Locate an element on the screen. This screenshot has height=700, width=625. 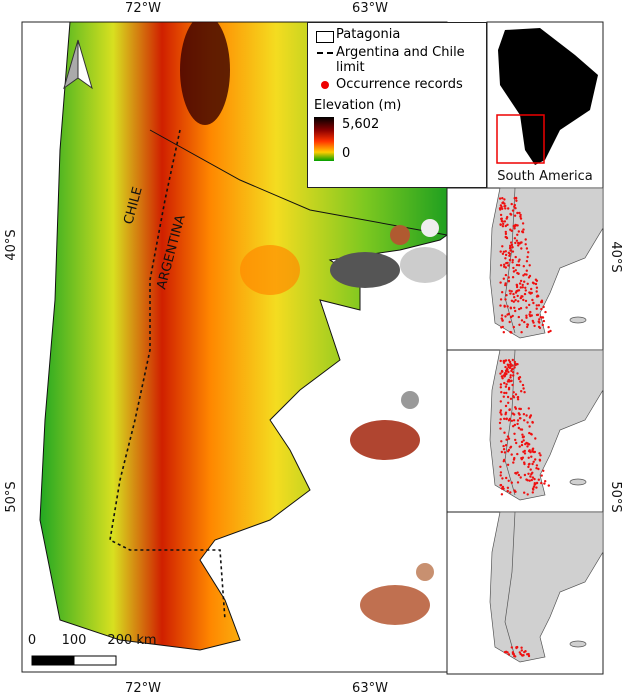
north-arrow is located at coordinates (85, 64).